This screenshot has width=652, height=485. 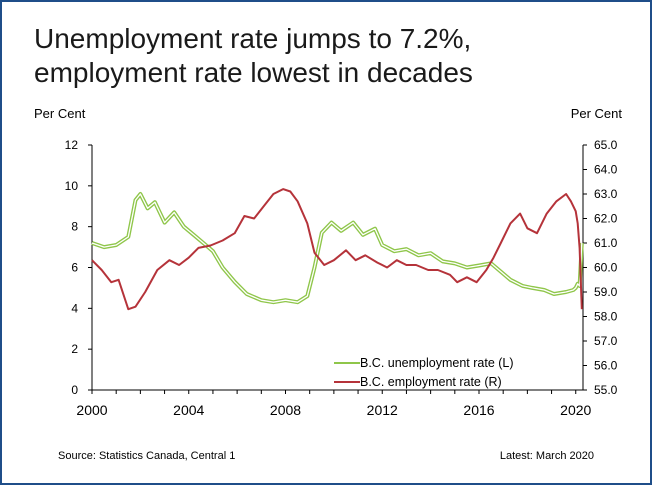 I want to click on right-tick-label: 57.0, so click(x=606, y=341).